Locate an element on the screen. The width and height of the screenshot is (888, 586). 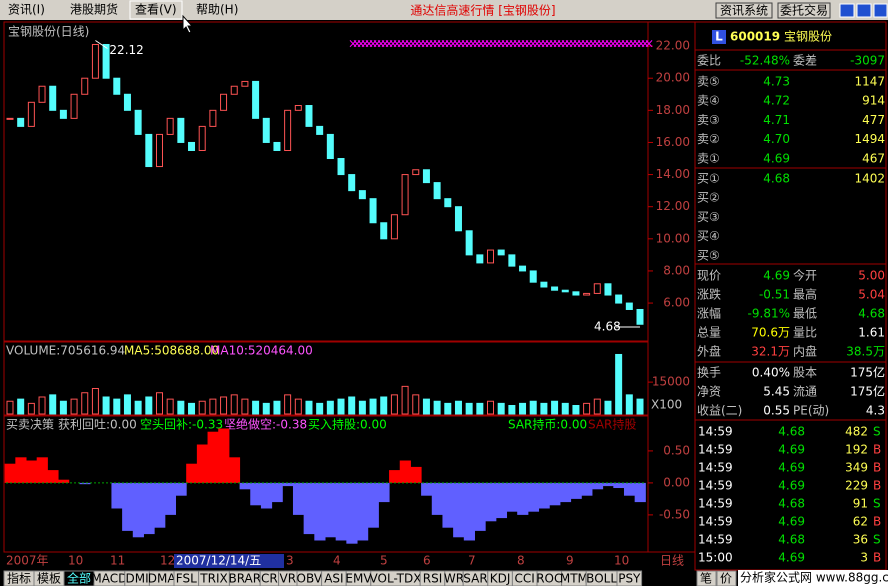
order-volume: 914 is located at coordinates (873, 101).